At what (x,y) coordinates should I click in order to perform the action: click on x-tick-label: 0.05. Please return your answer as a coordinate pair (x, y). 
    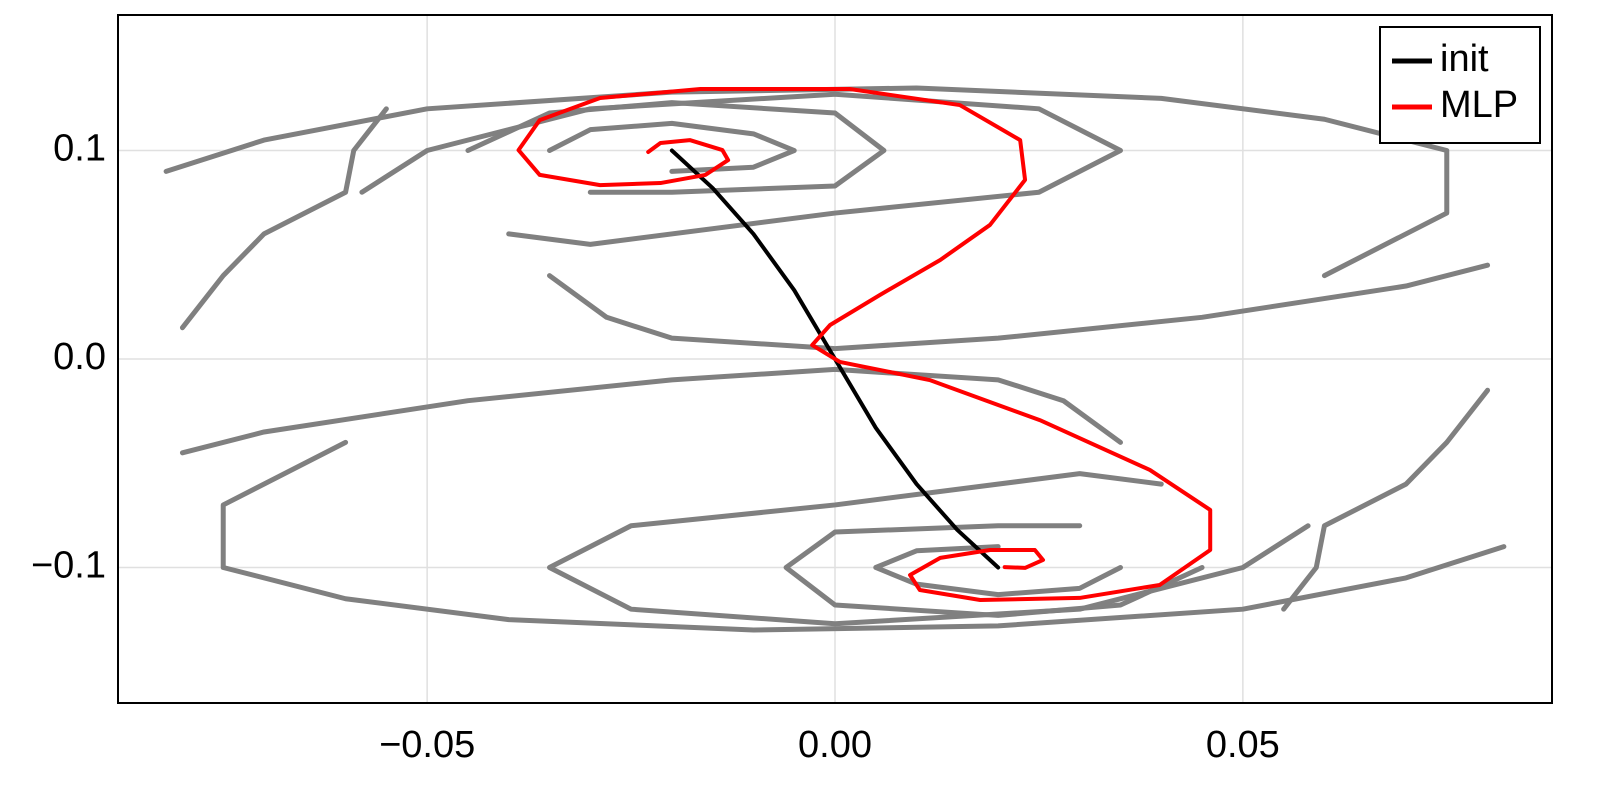
    Looking at the image, I should click on (1243, 745).